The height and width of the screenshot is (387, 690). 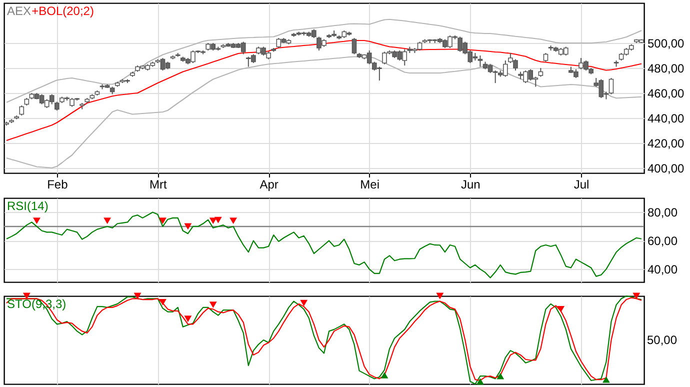 I want to click on x-tick-label: Jun, so click(x=470, y=185).